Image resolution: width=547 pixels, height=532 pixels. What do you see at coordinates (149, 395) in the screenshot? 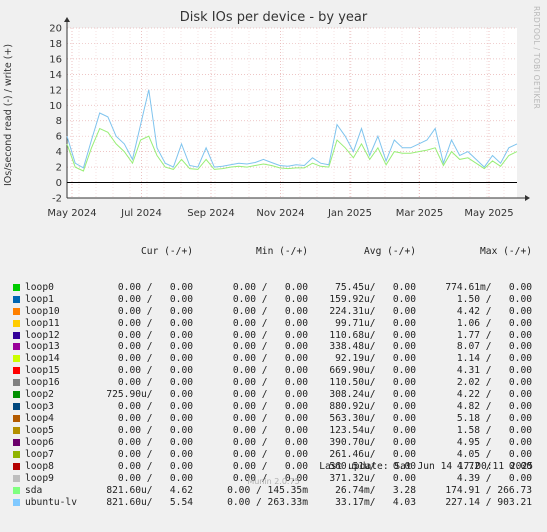
I see `legend-cur: 725.90u/ 0.00` at bounding box center [149, 395].